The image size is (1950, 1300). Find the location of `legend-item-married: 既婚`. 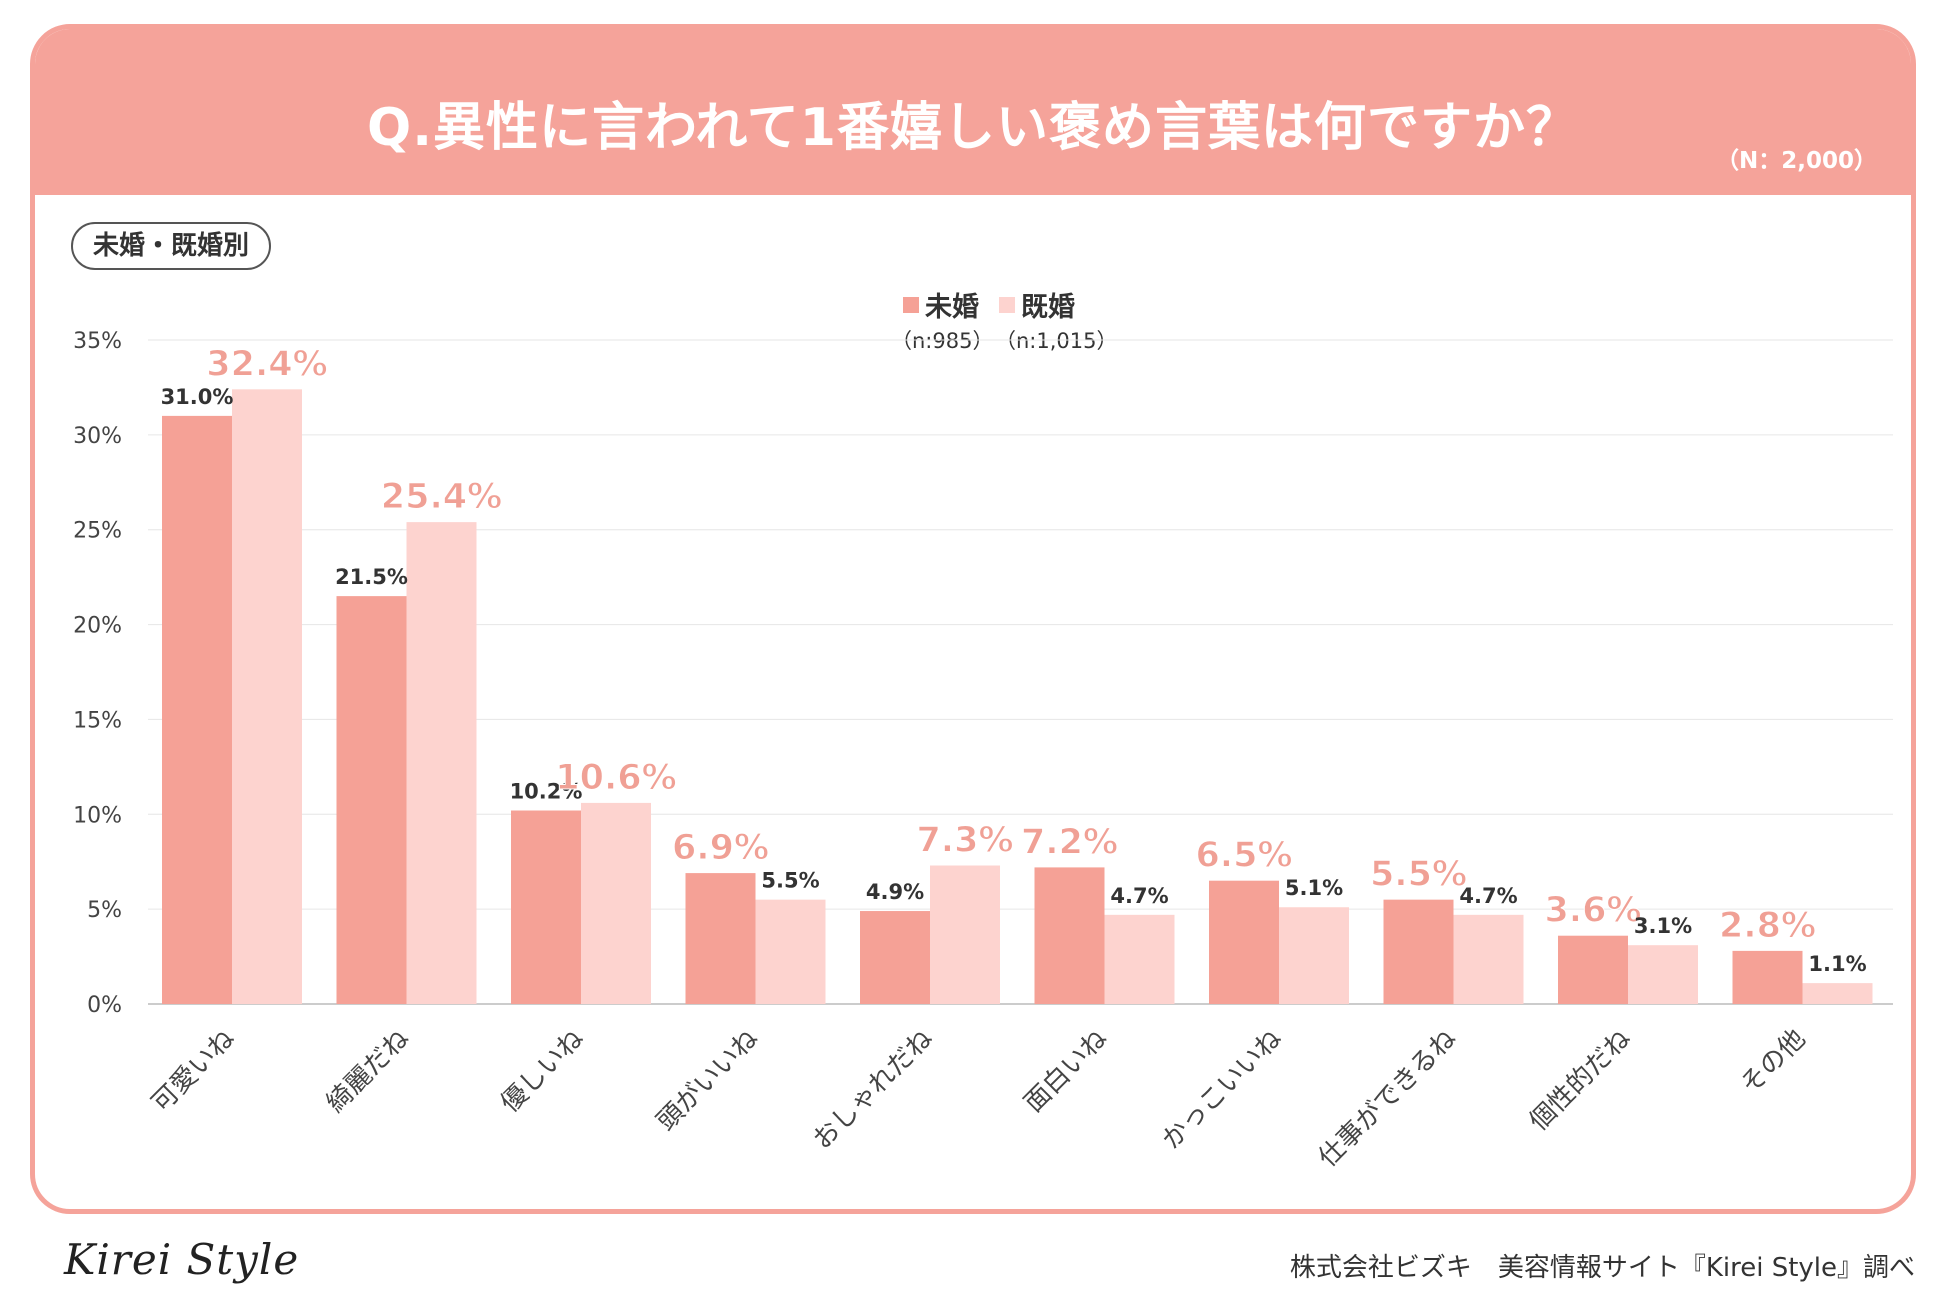

legend-item-married: 既婚 is located at coordinates (1037, 304).